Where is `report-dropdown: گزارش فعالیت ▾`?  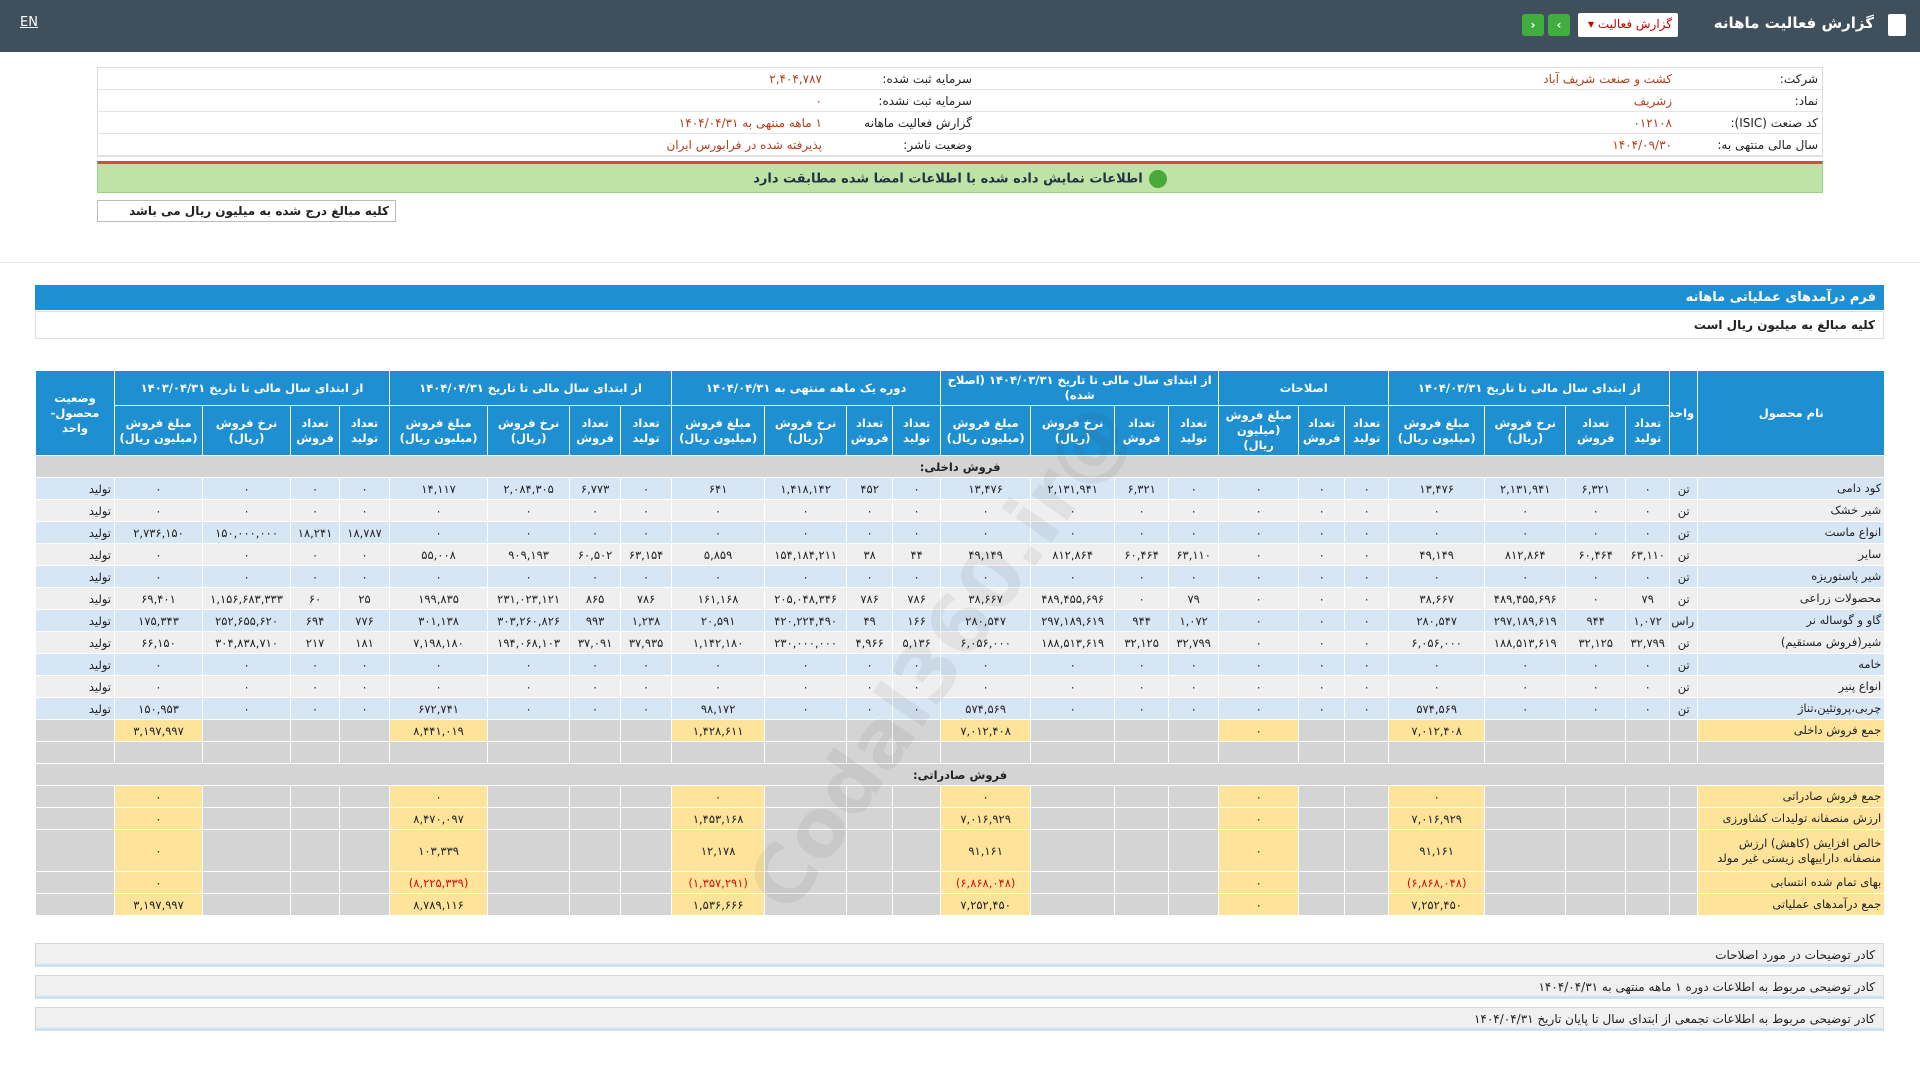 report-dropdown: گزارش فعالیت ▾ is located at coordinates (1628, 25).